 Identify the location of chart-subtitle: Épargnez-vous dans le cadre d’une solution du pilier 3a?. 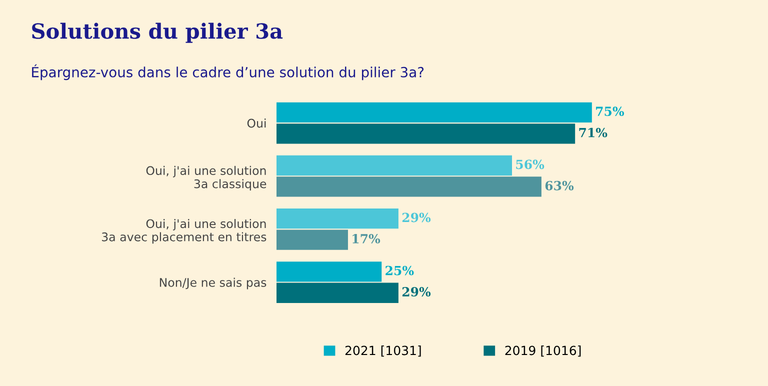
(228, 72).